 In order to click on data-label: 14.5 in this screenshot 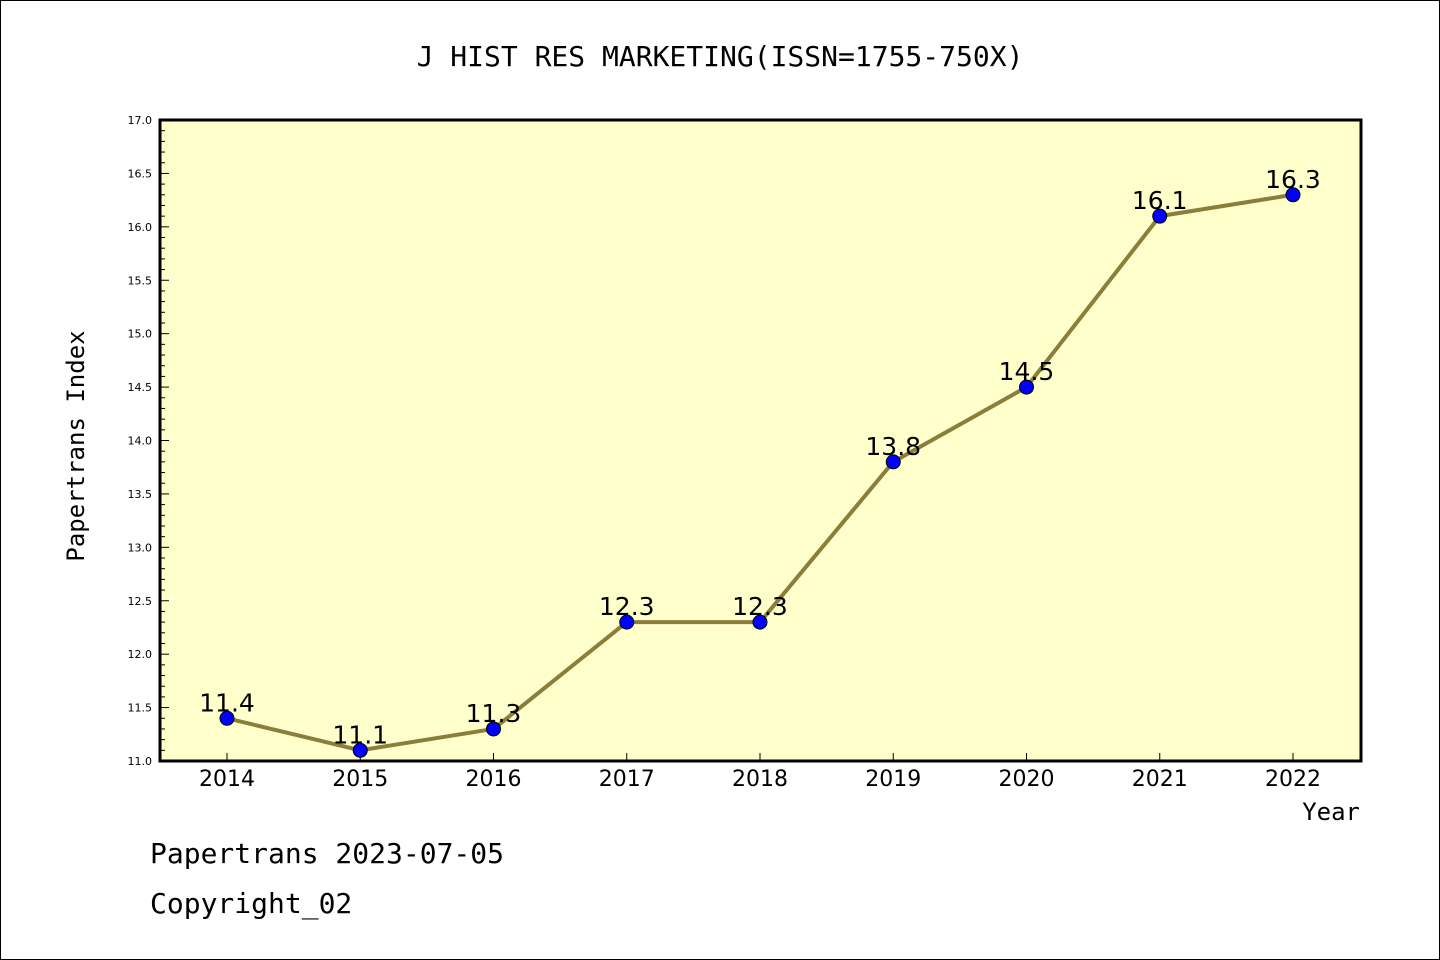, I will do `click(1027, 371)`.